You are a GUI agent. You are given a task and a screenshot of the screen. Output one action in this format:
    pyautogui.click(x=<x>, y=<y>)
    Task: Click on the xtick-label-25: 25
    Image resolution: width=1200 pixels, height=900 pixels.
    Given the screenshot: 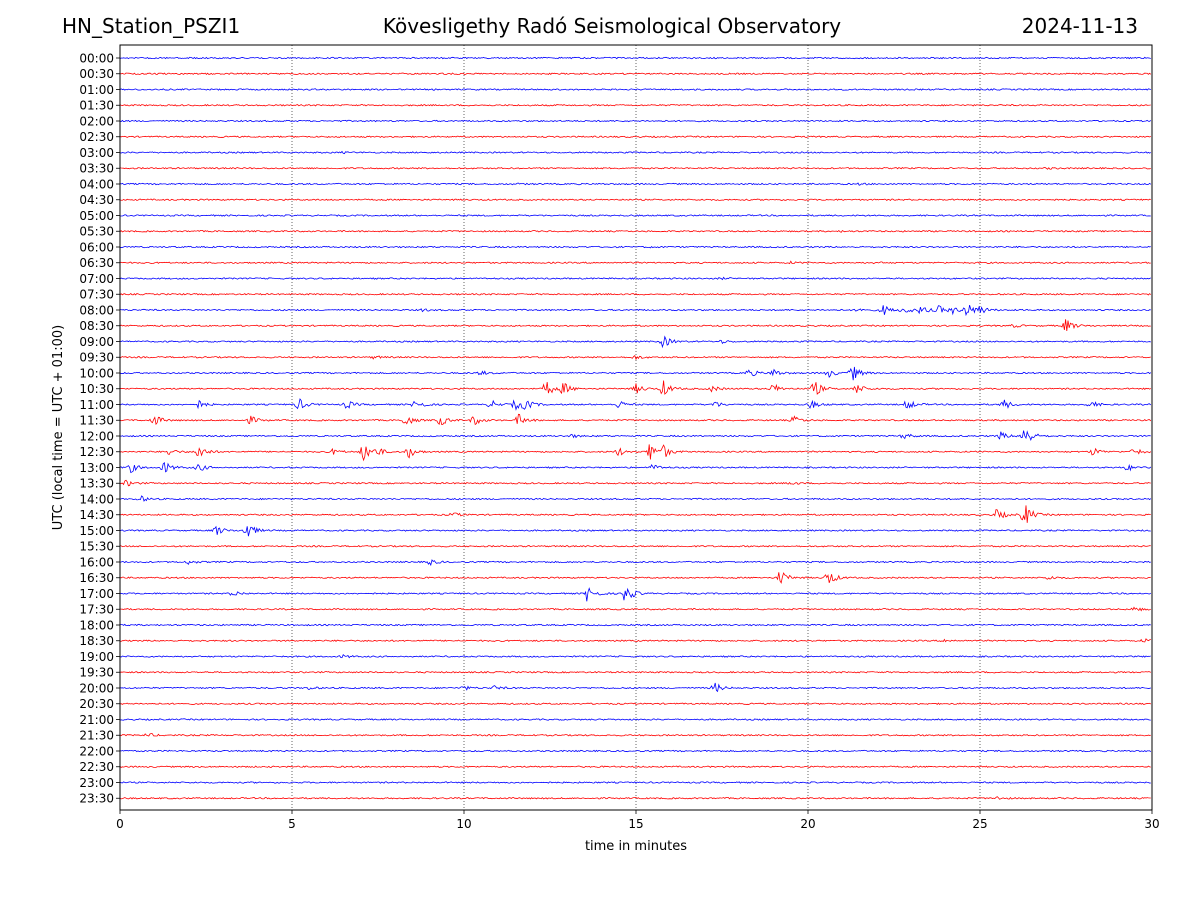 What is the action you would take?
    pyautogui.click(x=979, y=824)
    